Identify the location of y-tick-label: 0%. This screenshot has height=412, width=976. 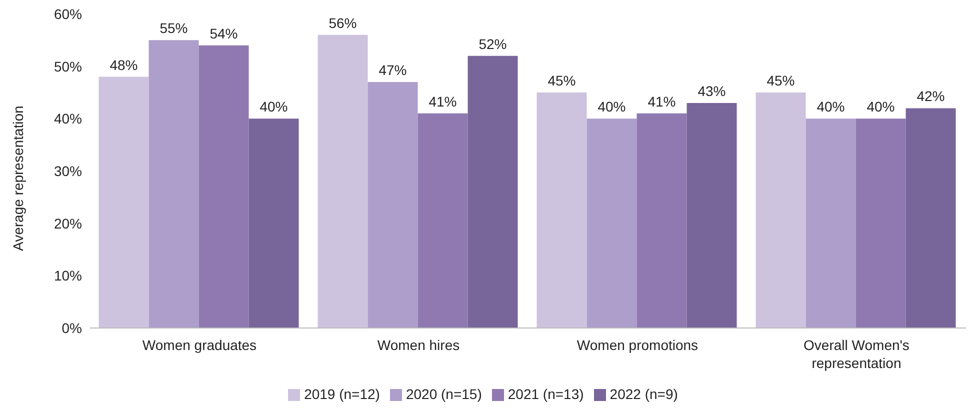
(72, 328).